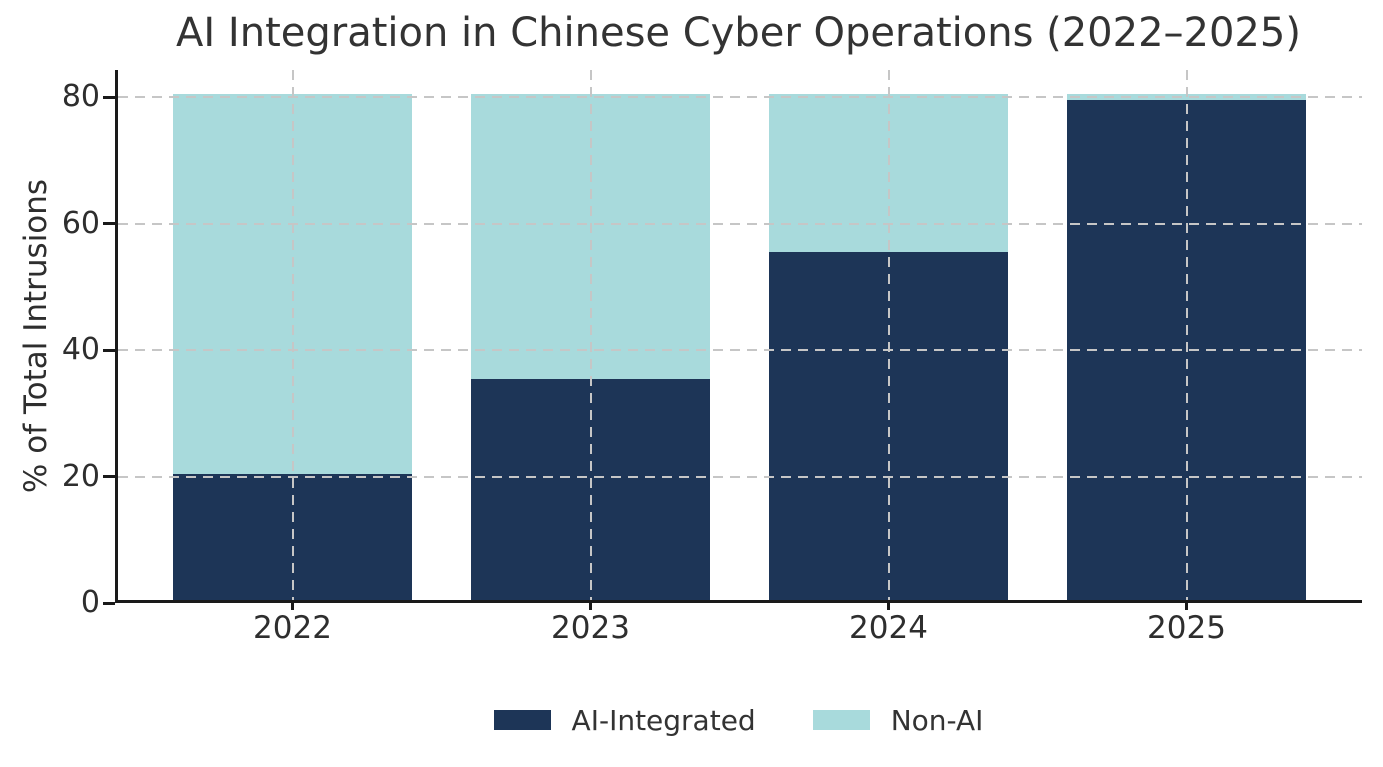  Describe the element at coordinates (888, 426) in the screenshot. I see `bar-segment-2024-ai-integrated` at that location.